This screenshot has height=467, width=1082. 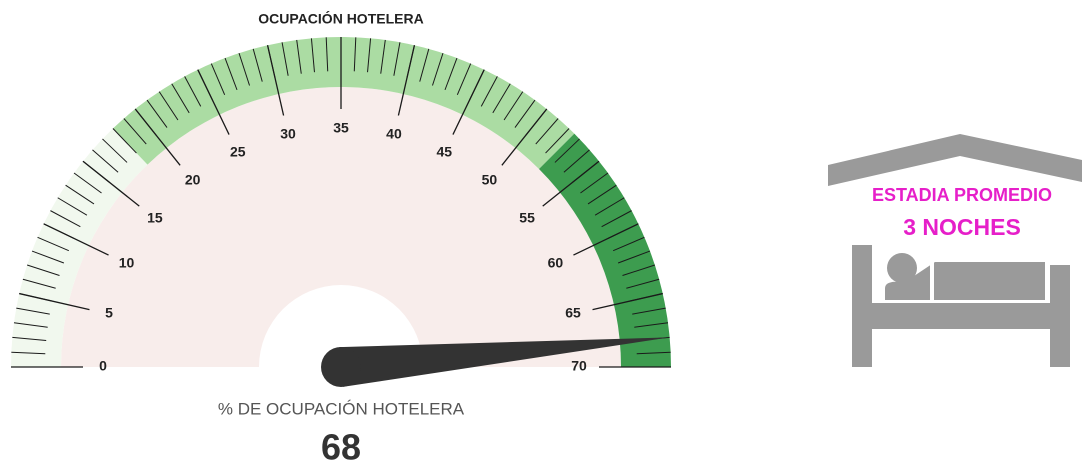 I want to click on tick-label: 70, so click(x=579, y=366).